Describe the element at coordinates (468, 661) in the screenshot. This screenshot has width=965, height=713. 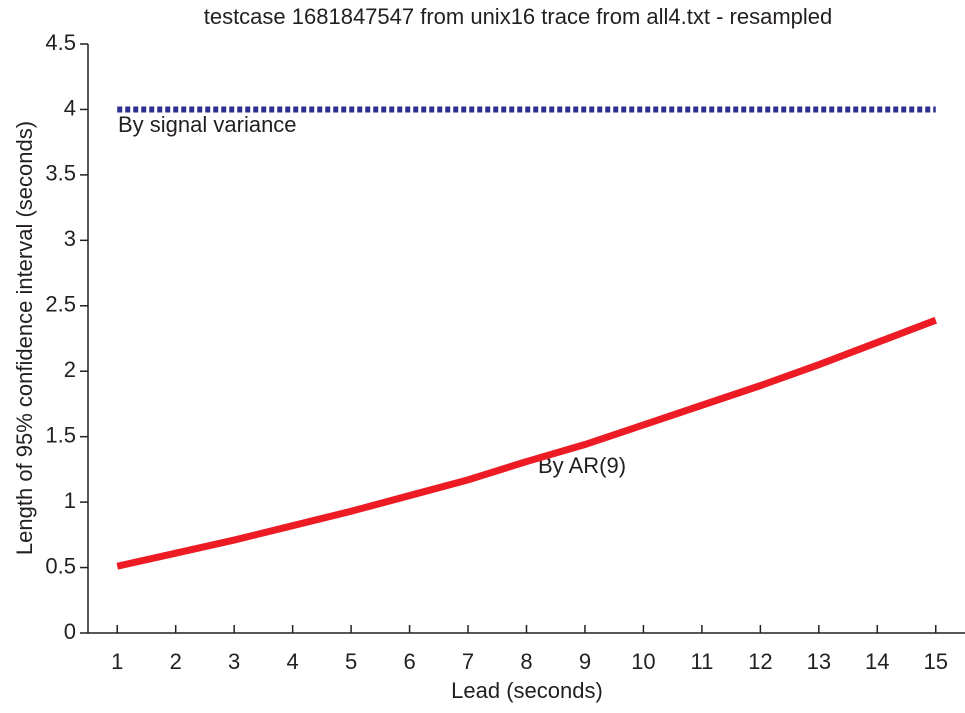
I see `x-tick-label: 7` at that location.